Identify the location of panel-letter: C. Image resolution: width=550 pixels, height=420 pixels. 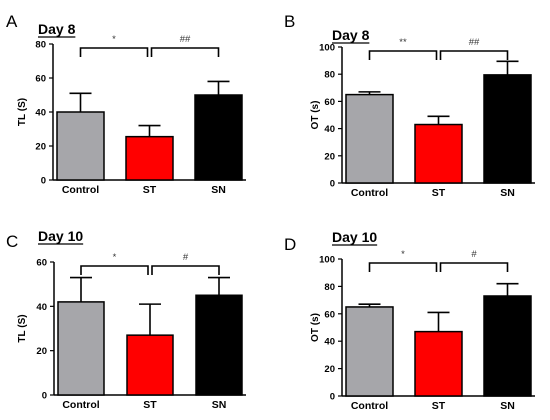
(12, 241).